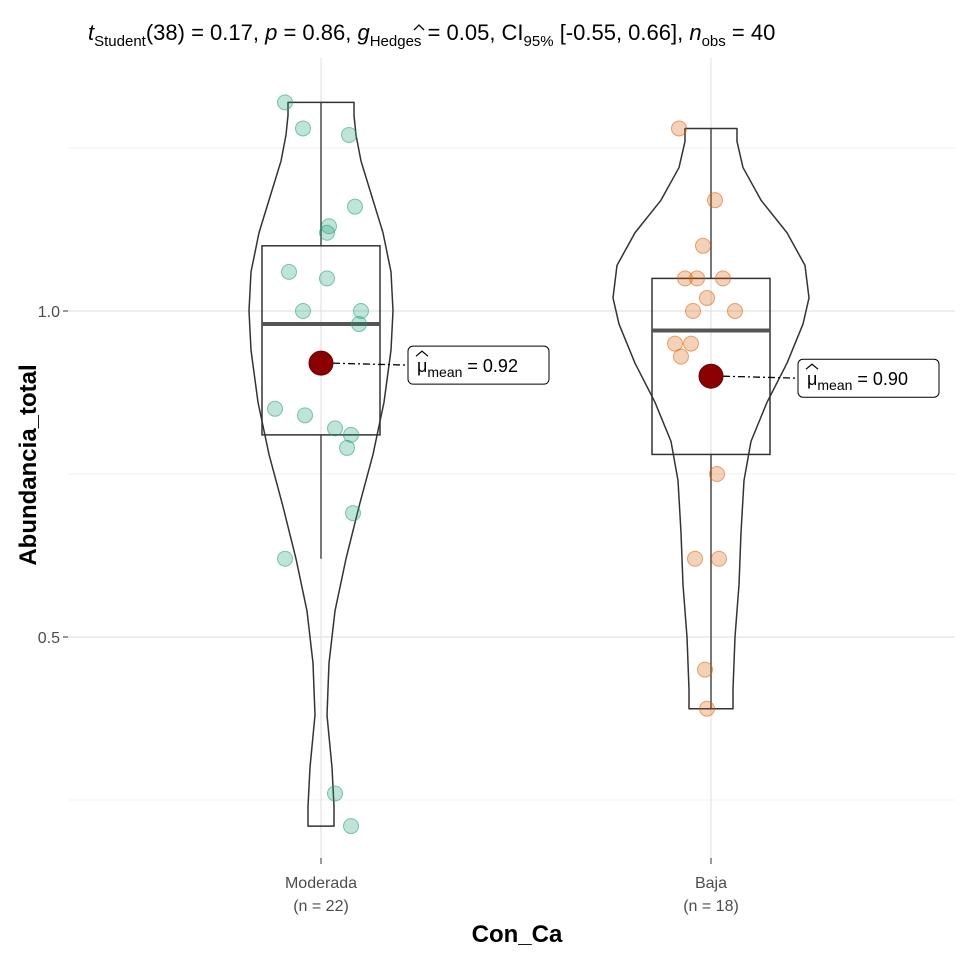 This screenshot has width=960, height=960. I want to click on y-axis: 0.5 1.0, so click(53, 475).